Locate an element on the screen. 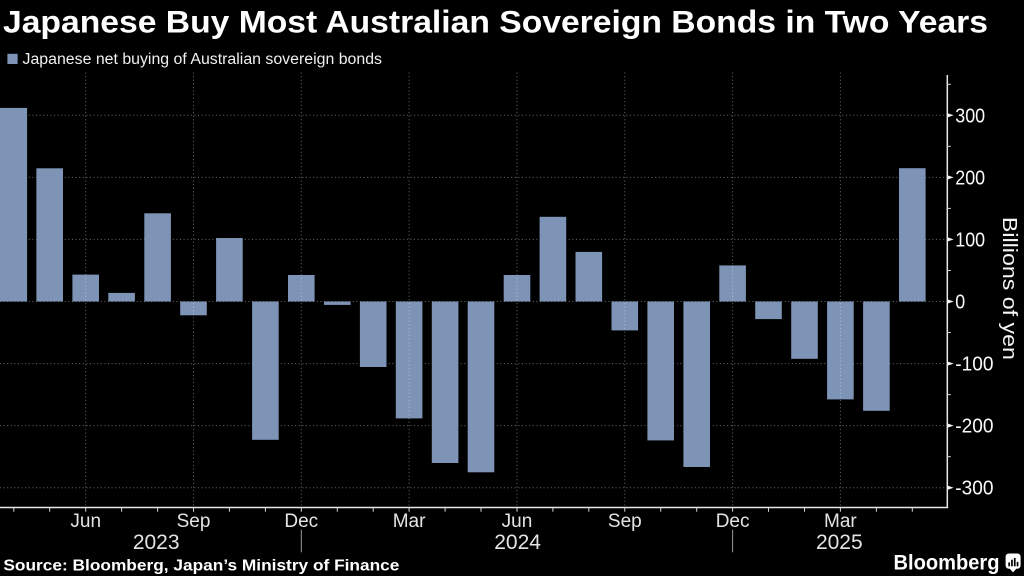  svg-text: 0 is located at coordinates (960, 303).